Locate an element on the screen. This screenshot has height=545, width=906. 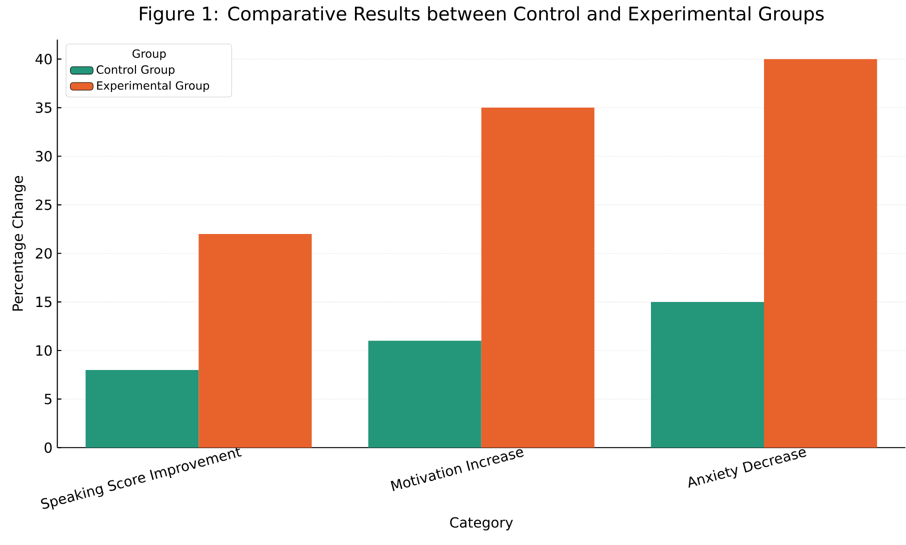
legend-title: Group is located at coordinates (149, 54).